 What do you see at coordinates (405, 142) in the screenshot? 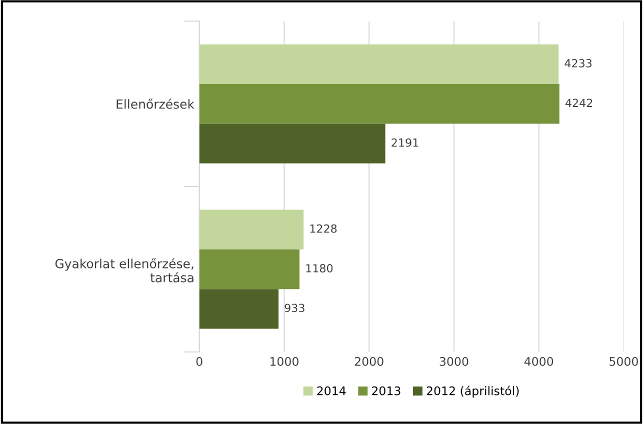
I see `data-label: 2191` at bounding box center [405, 142].